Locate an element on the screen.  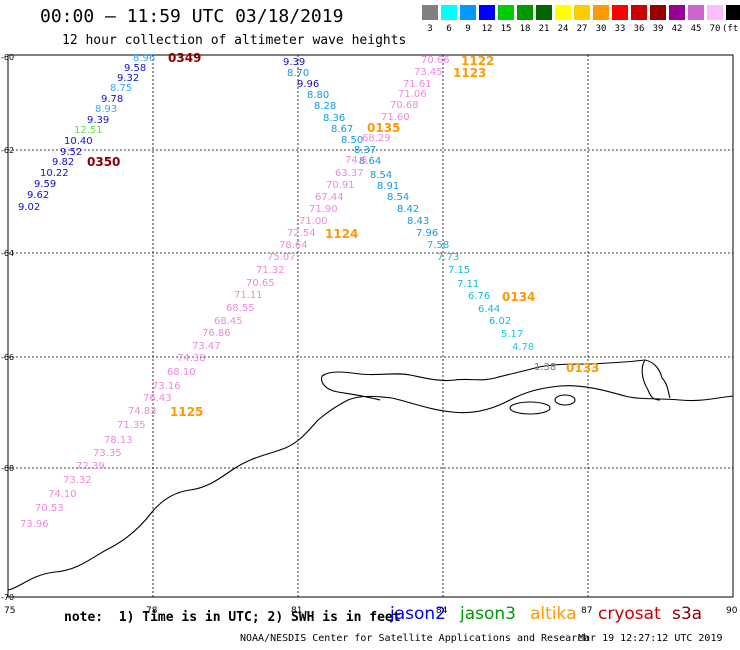
swh-label: 71.11 is located at coordinates (248, 295).